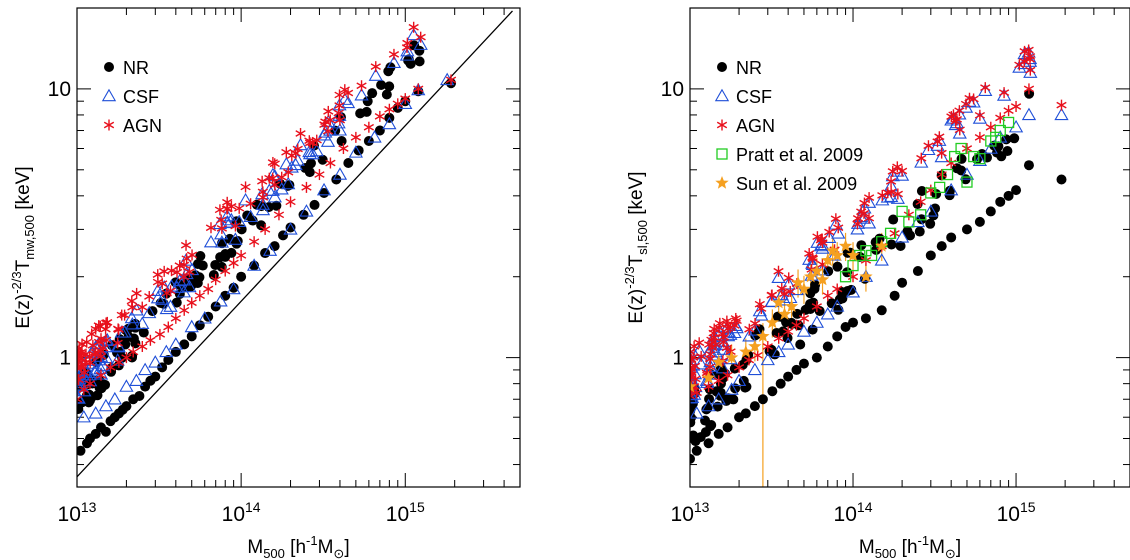 This screenshot has height=560, width=1130. What do you see at coordinates (924, 540) in the screenshot?
I see `x-axis-label-unit-sup: -1` at bounding box center [924, 540].